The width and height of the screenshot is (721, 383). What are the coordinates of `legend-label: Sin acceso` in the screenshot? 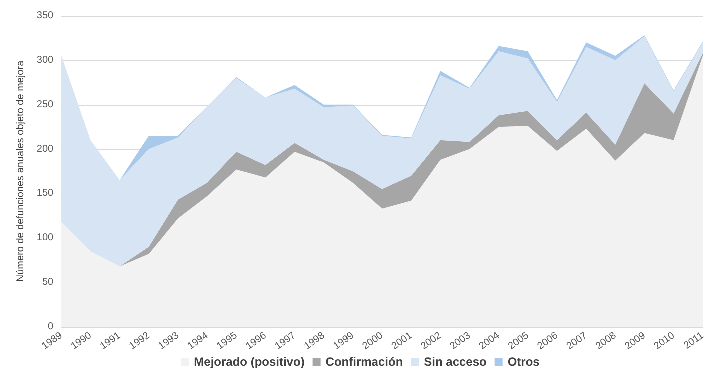 It's located at (455, 362).